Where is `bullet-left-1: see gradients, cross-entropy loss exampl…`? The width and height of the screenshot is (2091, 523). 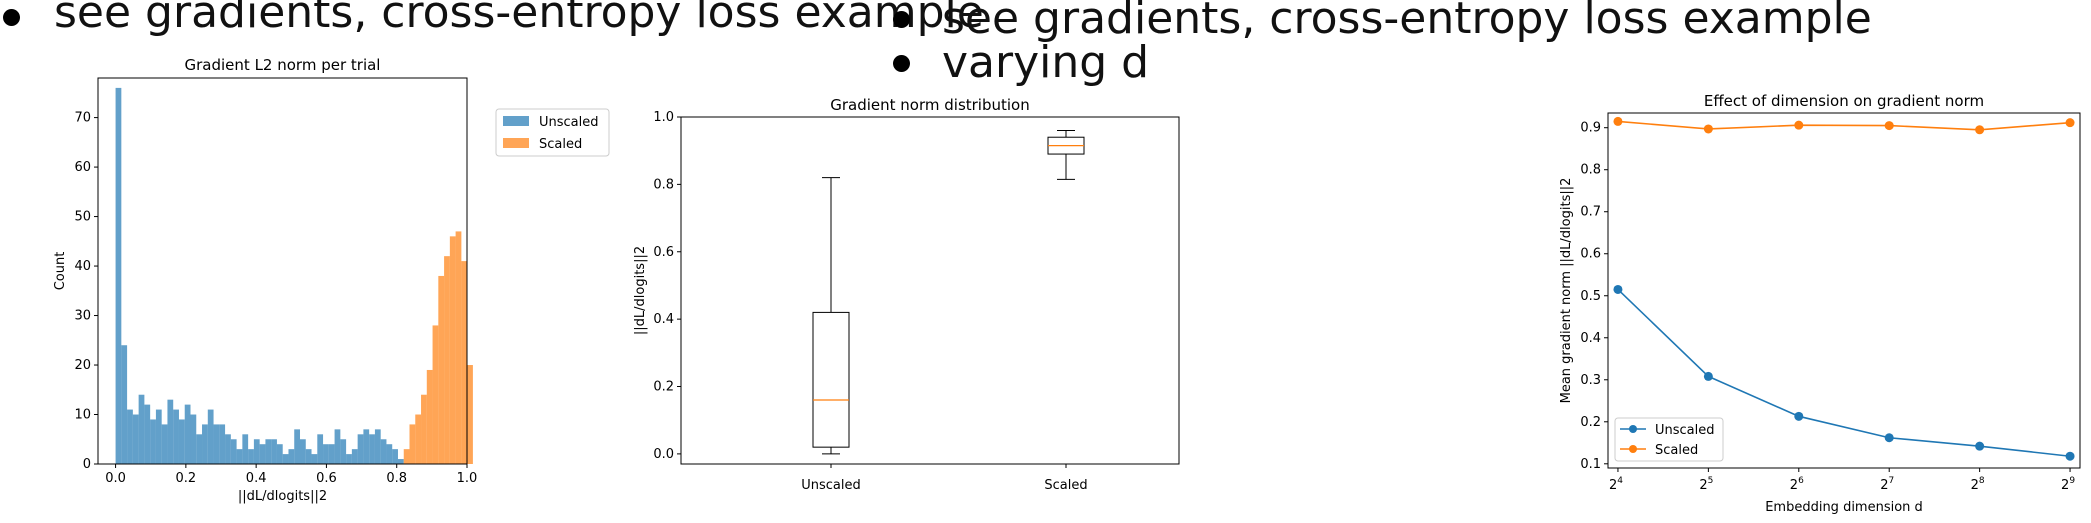
bullet-left-1: see gradients, cross-entropy loss exampl… is located at coordinates (519, 19).